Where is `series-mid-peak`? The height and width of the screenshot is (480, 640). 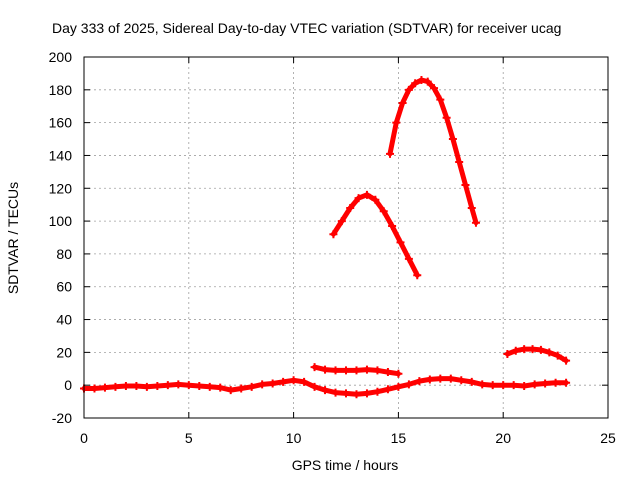
series-mid-peak is located at coordinates (375, 235).